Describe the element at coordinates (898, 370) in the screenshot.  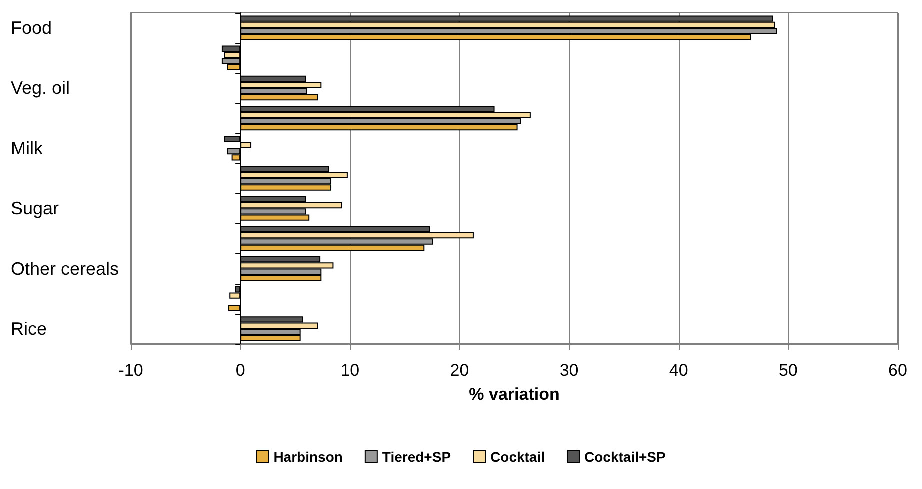
I see `x-tick-label: 60` at that location.